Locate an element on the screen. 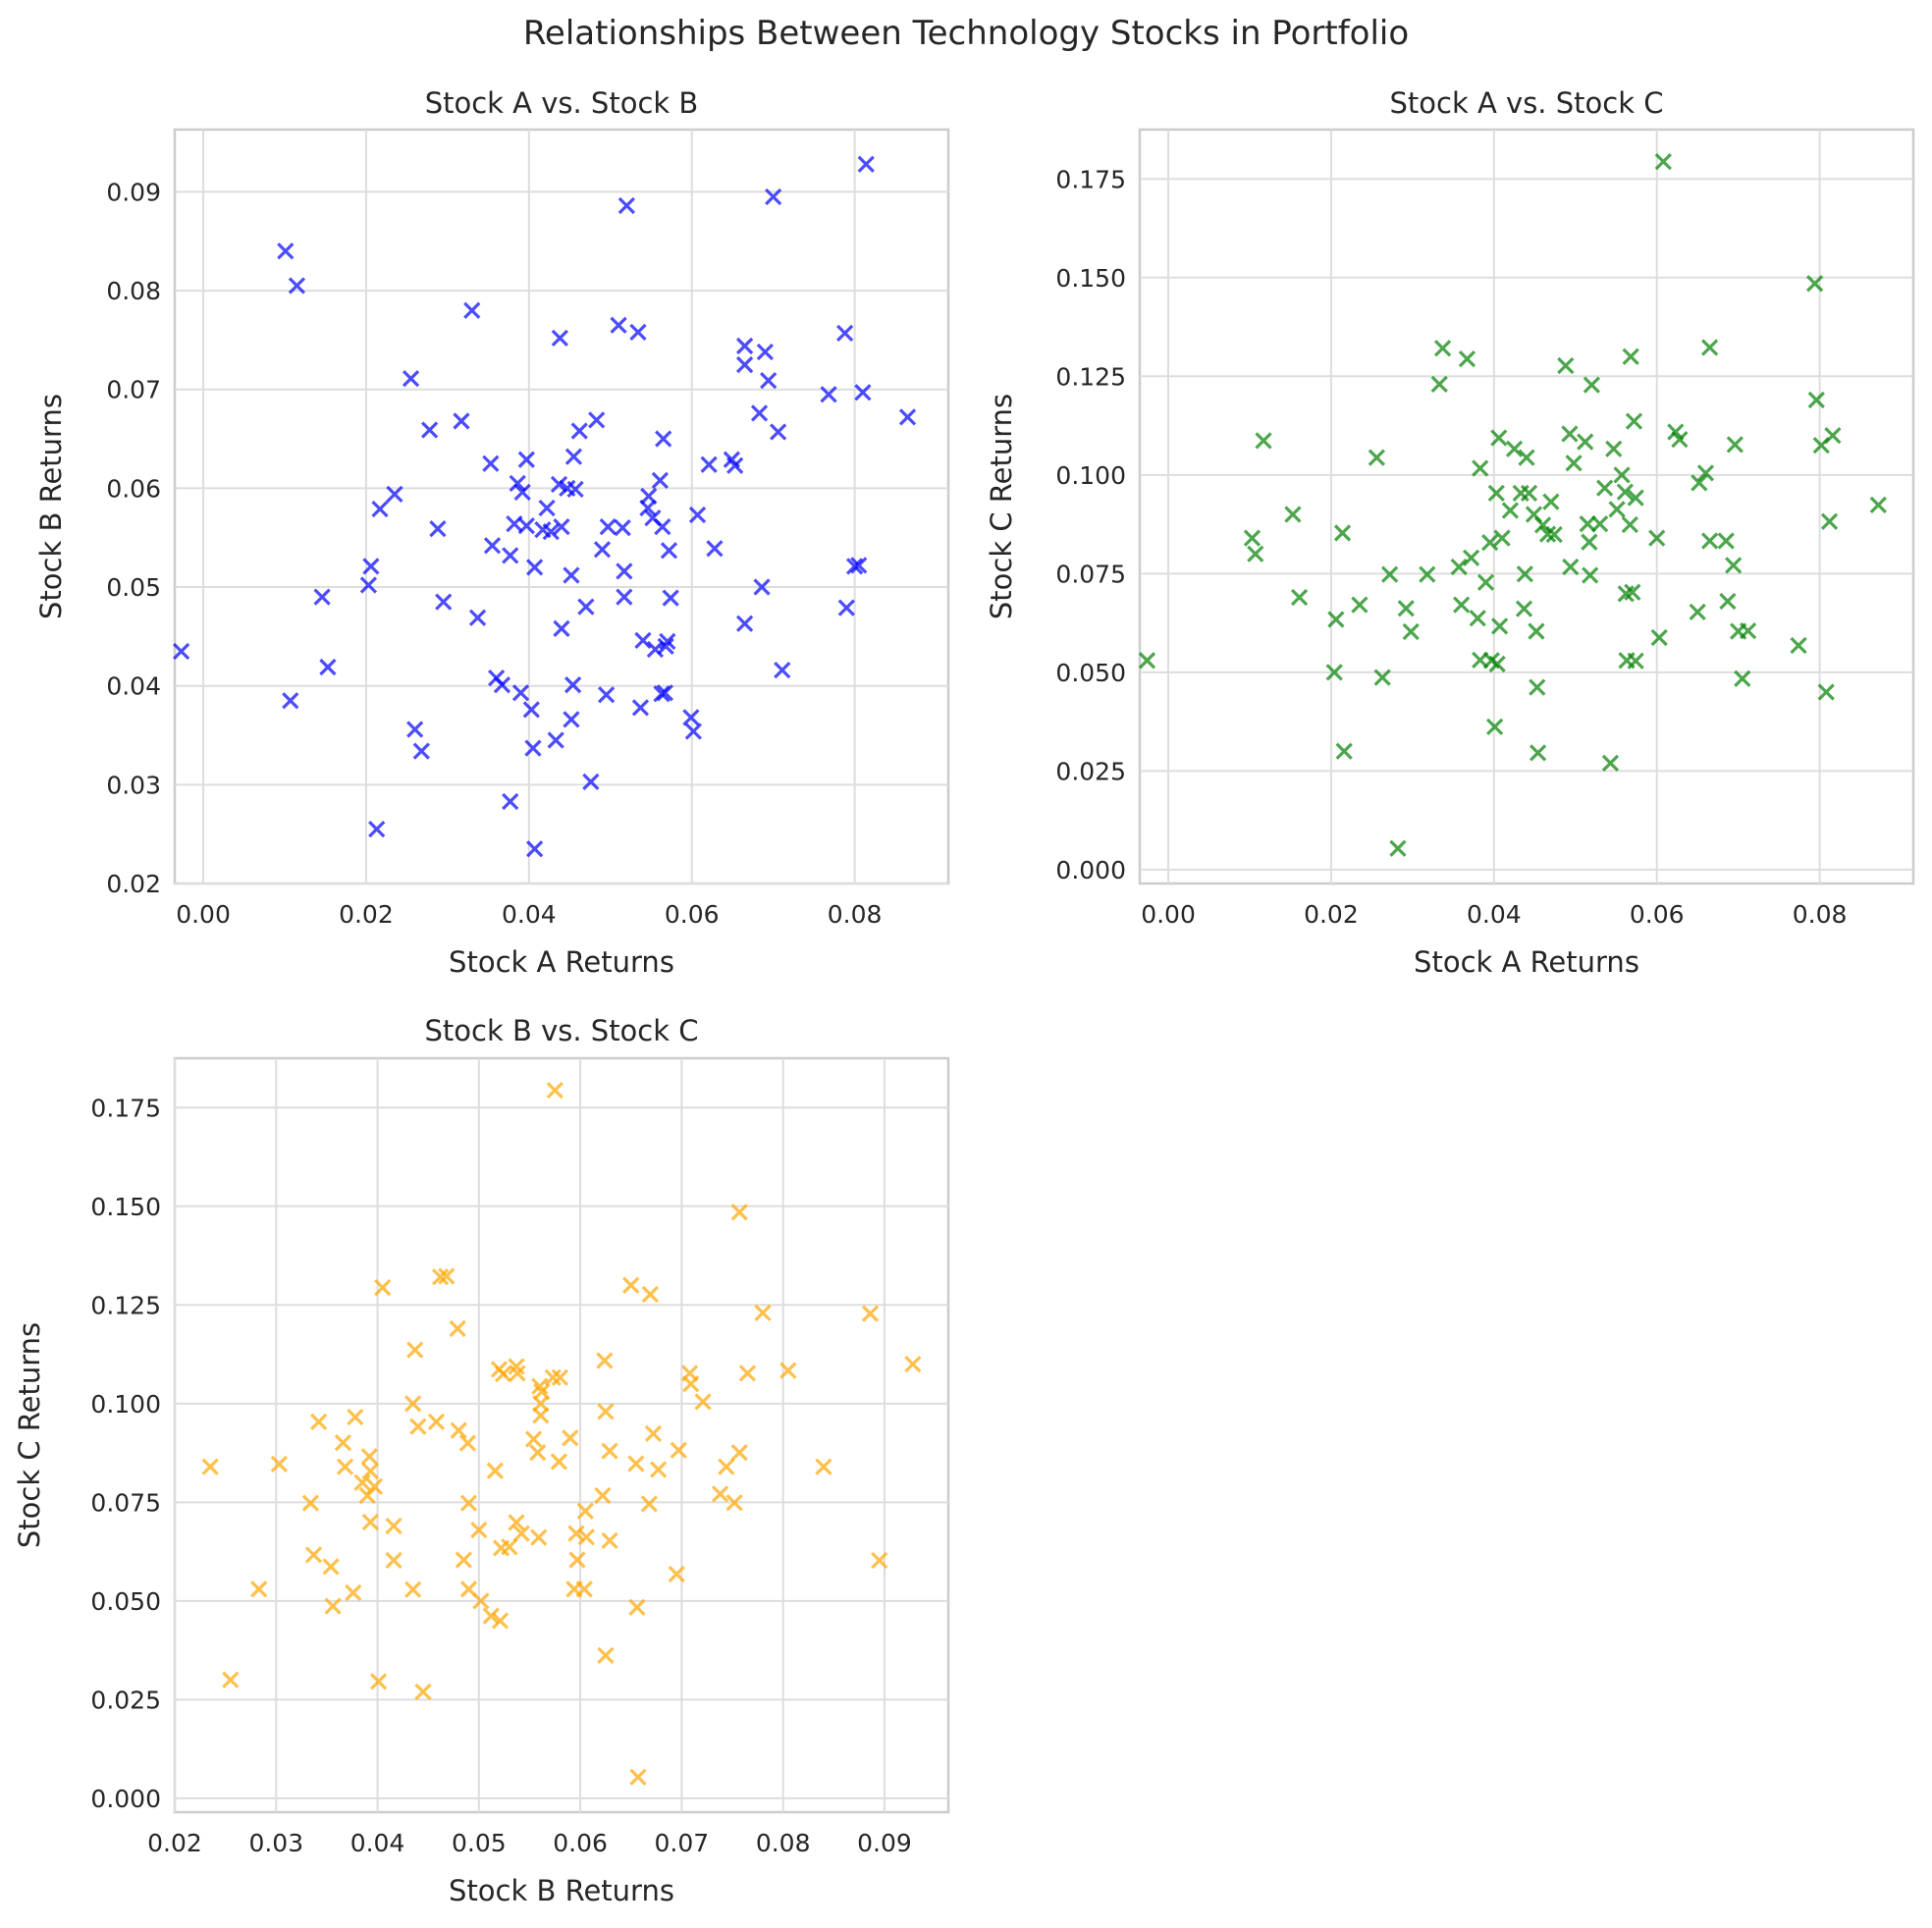  scatter-points is located at coordinates (545, 506).